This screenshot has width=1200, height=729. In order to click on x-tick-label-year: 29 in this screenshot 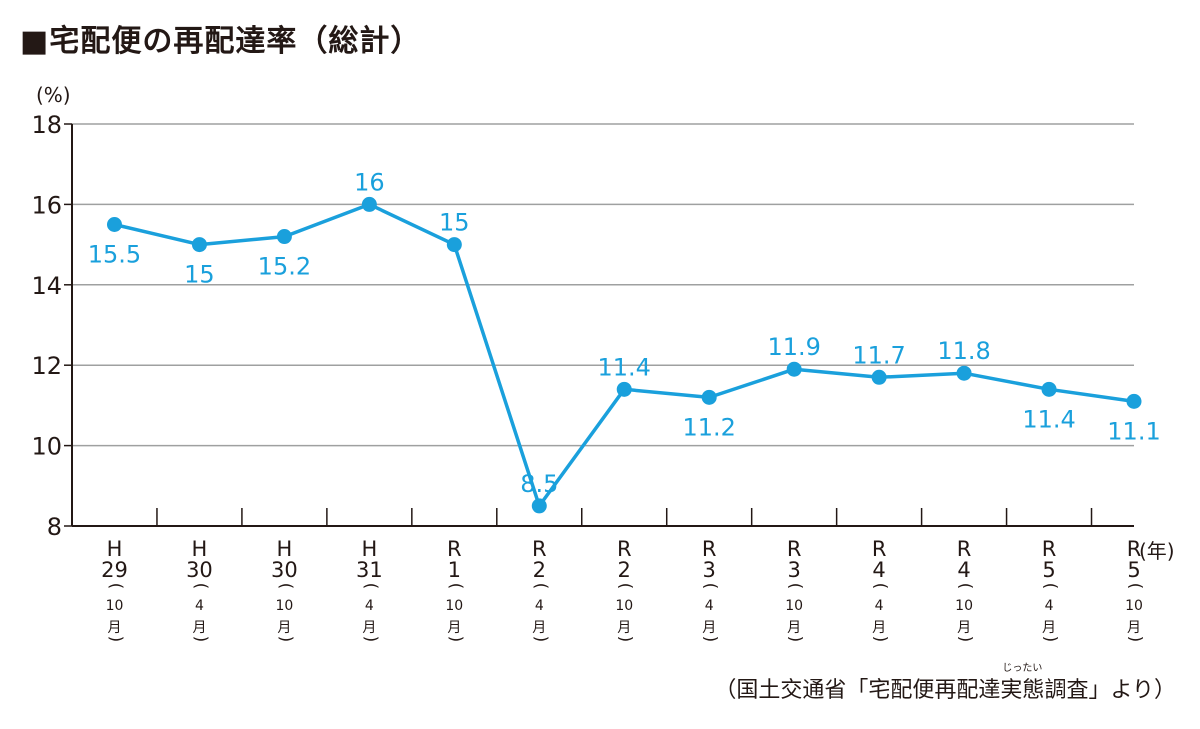, I will do `click(114, 570)`.